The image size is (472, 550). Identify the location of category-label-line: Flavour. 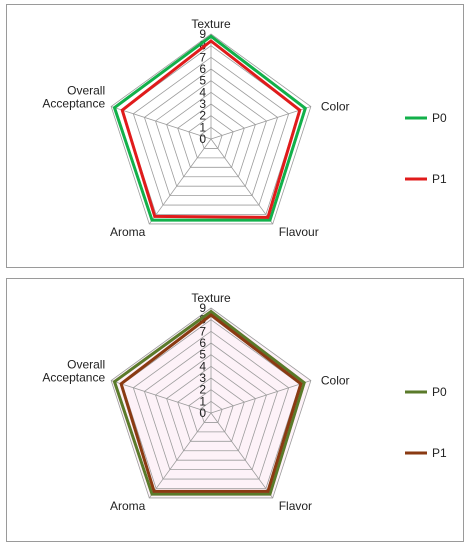
(299, 232).